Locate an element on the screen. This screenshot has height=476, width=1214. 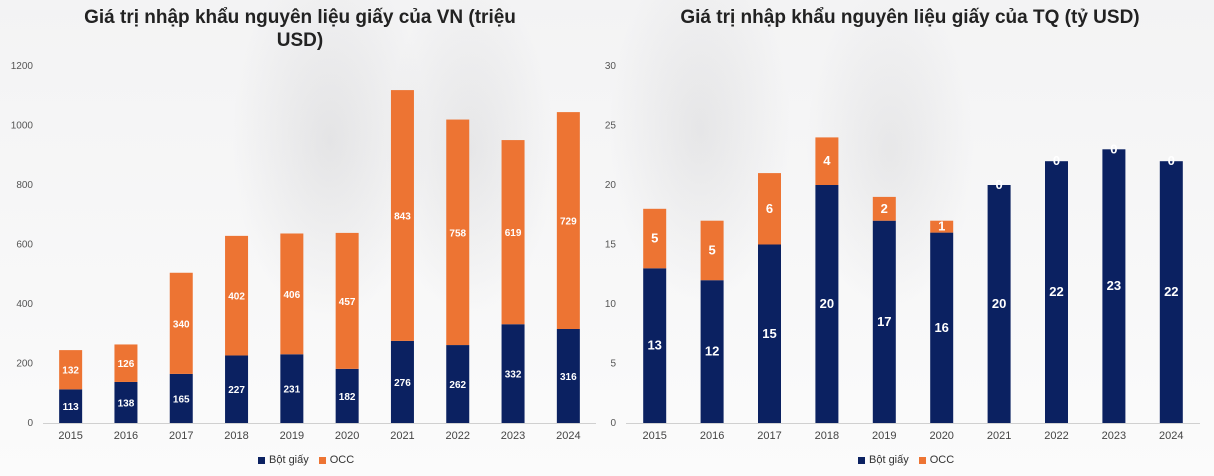
data-label: 5 is located at coordinates (654, 238).